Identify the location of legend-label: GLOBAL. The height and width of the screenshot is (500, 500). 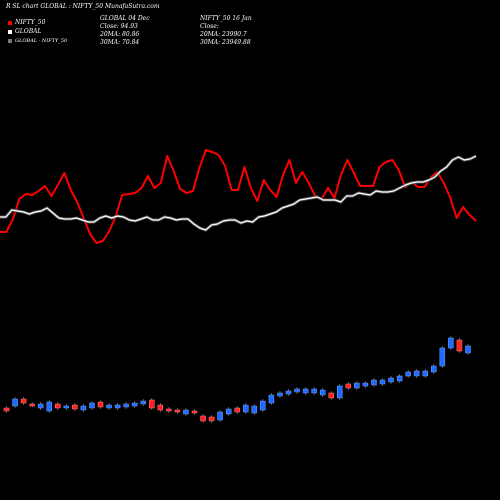
(28, 31).